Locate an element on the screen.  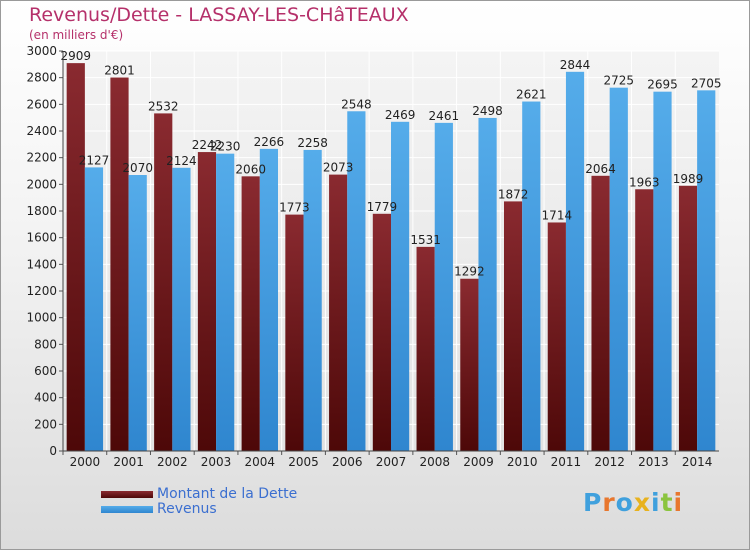
y-tick-label: 2600 is located at coordinates (41, 104).